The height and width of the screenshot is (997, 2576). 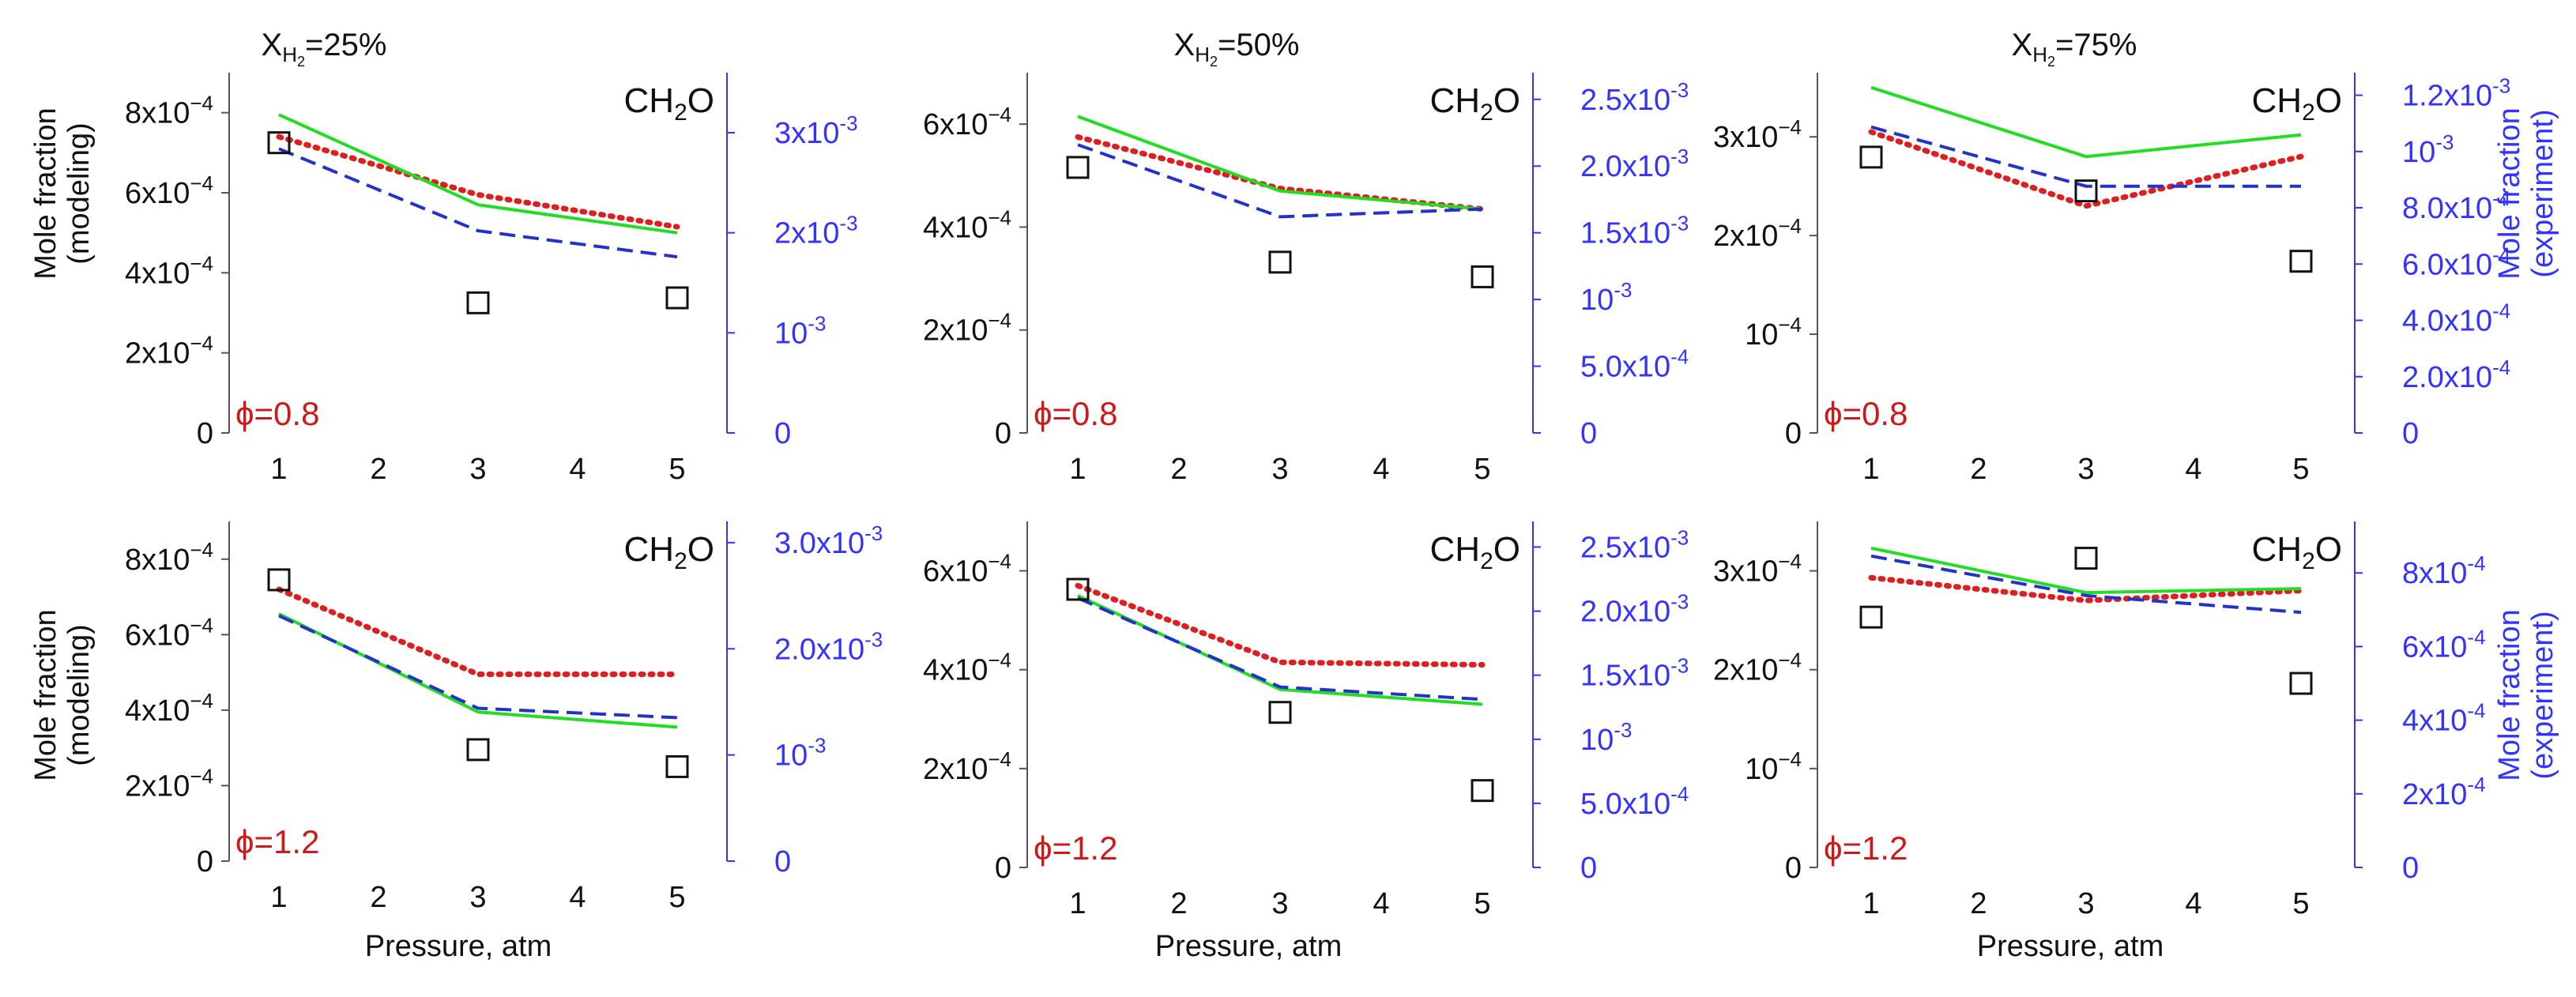 I want to click on phi-label: ϕ=1.2, so click(x=1866, y=848).